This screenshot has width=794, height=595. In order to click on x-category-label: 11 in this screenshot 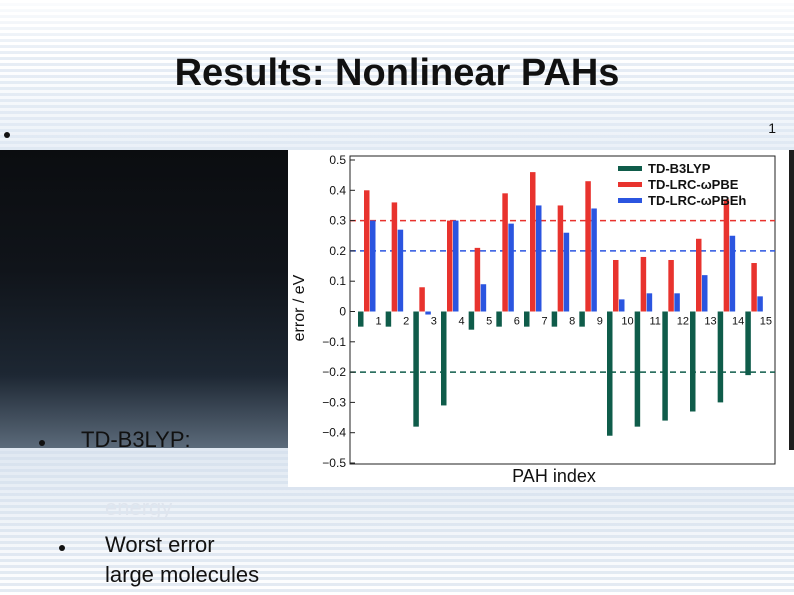, I will do `click(654, 322)`.